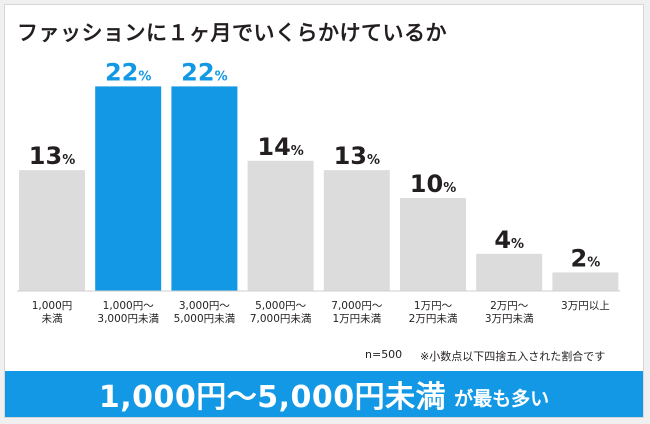 The width and height of the screenshot is (650, 424). I want to click on category-label-4: 5,000円～ 7,000円未満, so click(281, 312).